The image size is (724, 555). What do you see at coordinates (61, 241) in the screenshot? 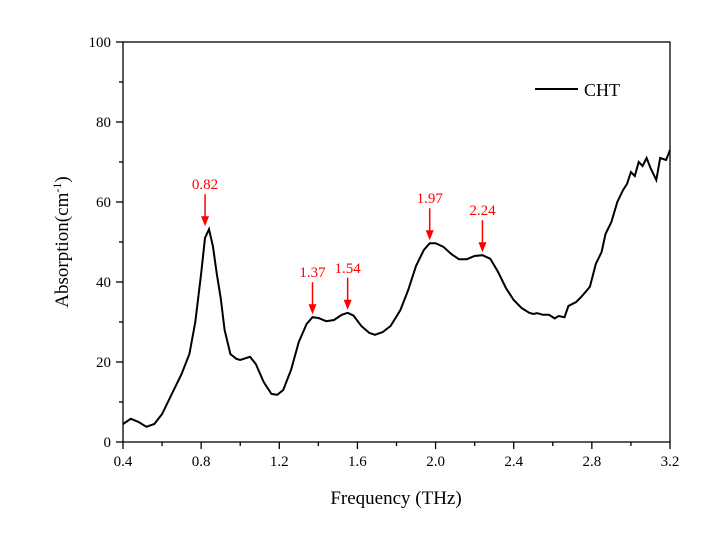
I see `y-axis-label: Absorption(cm-1)` at bounding box center [61, 241].